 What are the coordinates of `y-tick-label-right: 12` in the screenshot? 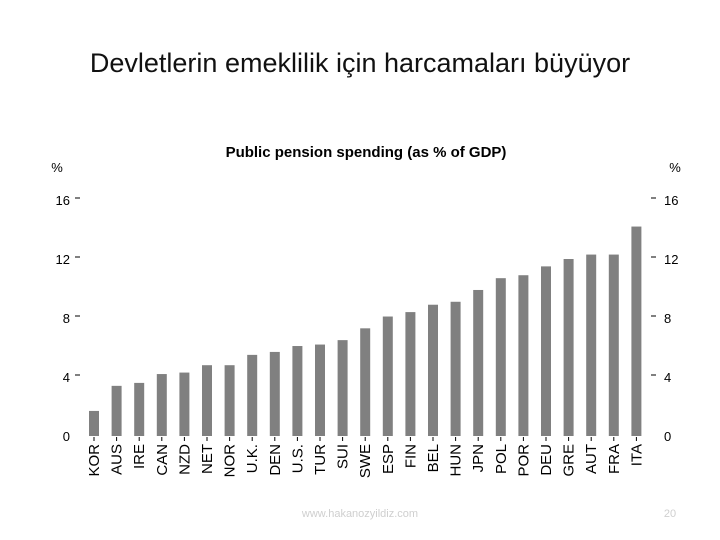 It's located at (671, 259).